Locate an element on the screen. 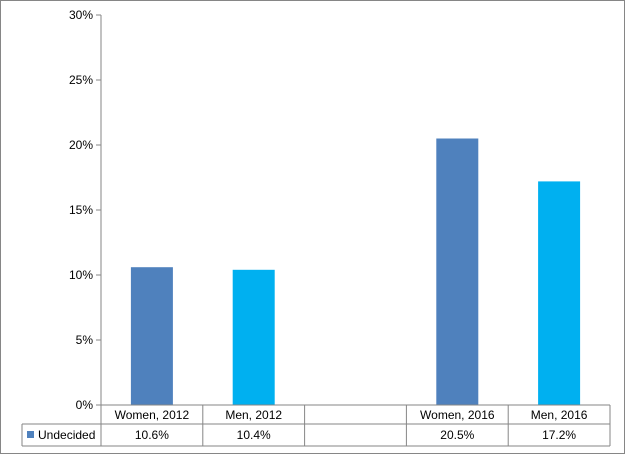 The image size is (625, 454). y-tick-label: 30% is located at coordinates (81, 15).